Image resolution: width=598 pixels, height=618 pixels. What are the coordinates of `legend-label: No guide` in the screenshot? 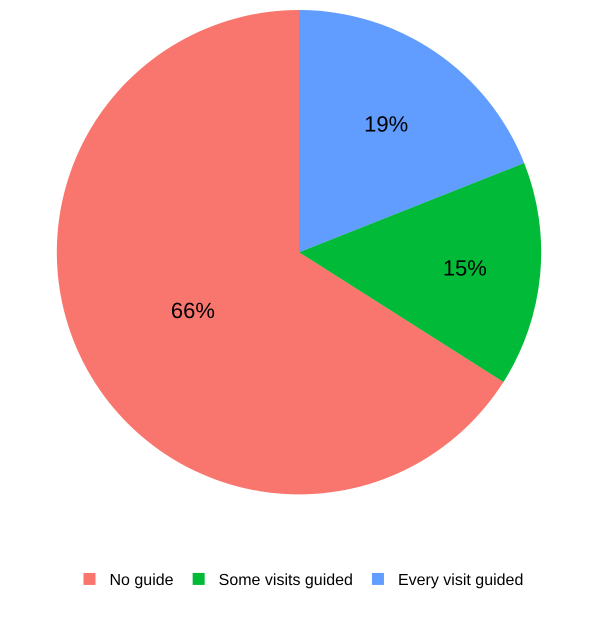 It's located at (142, 581).